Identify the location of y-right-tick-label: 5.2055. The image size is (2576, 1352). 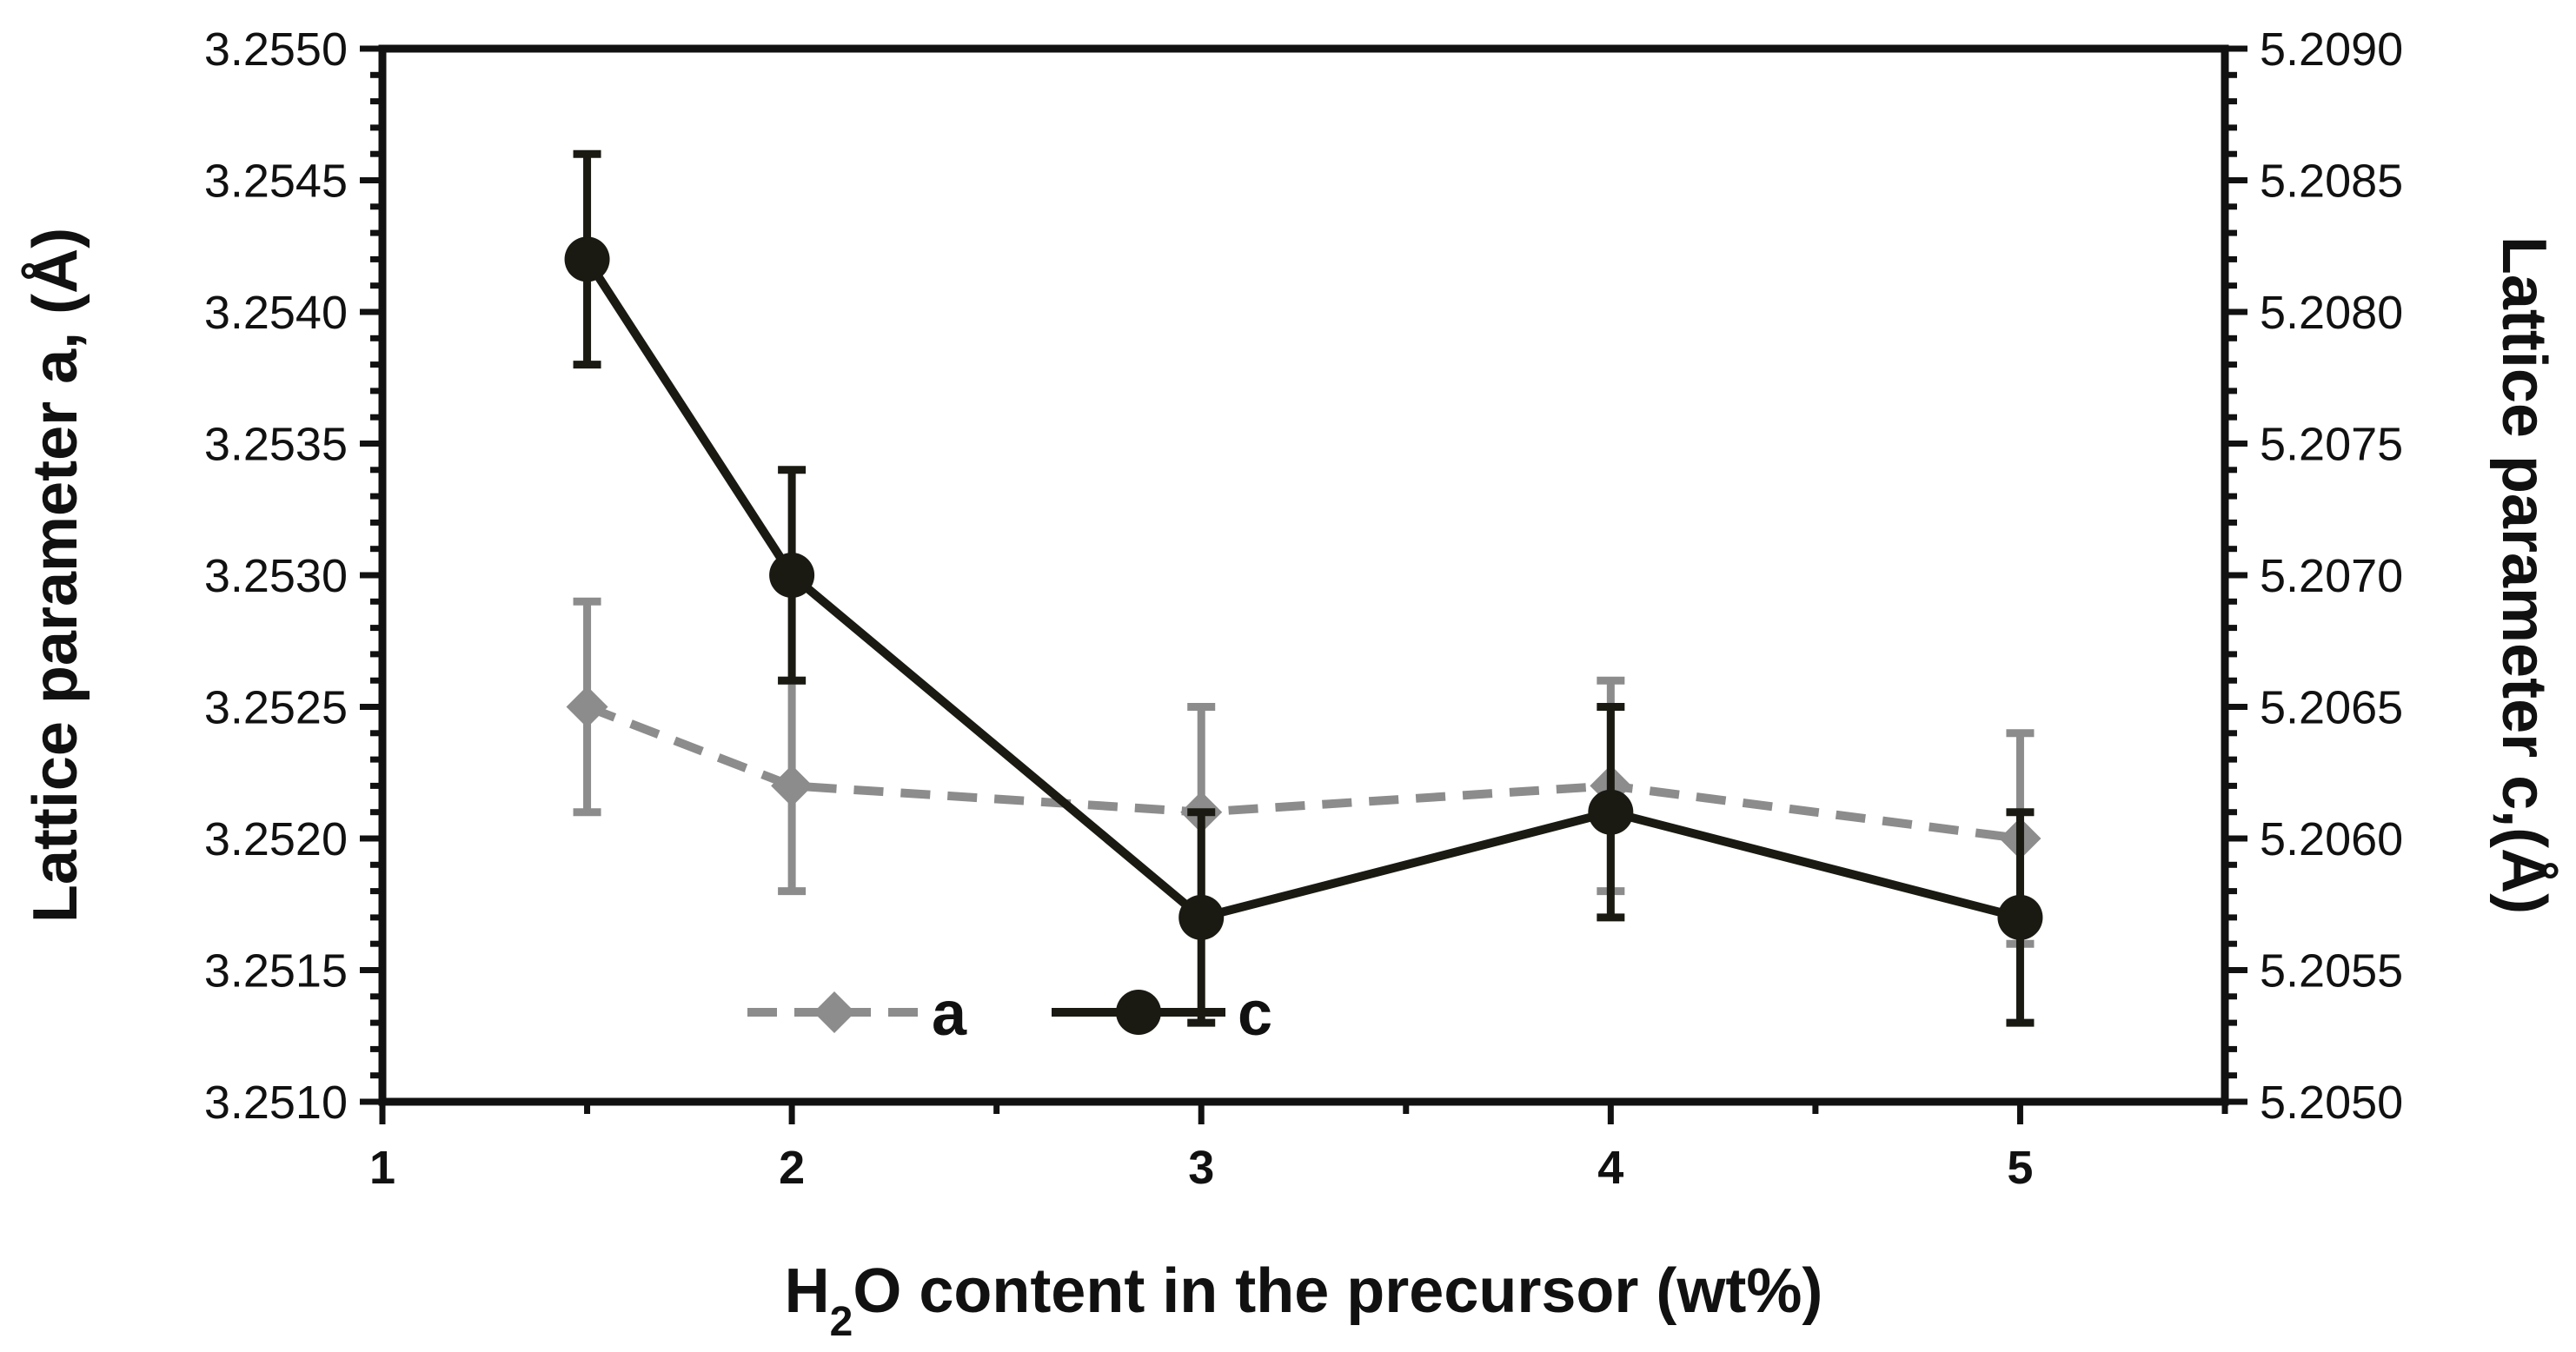
(2331, 971).